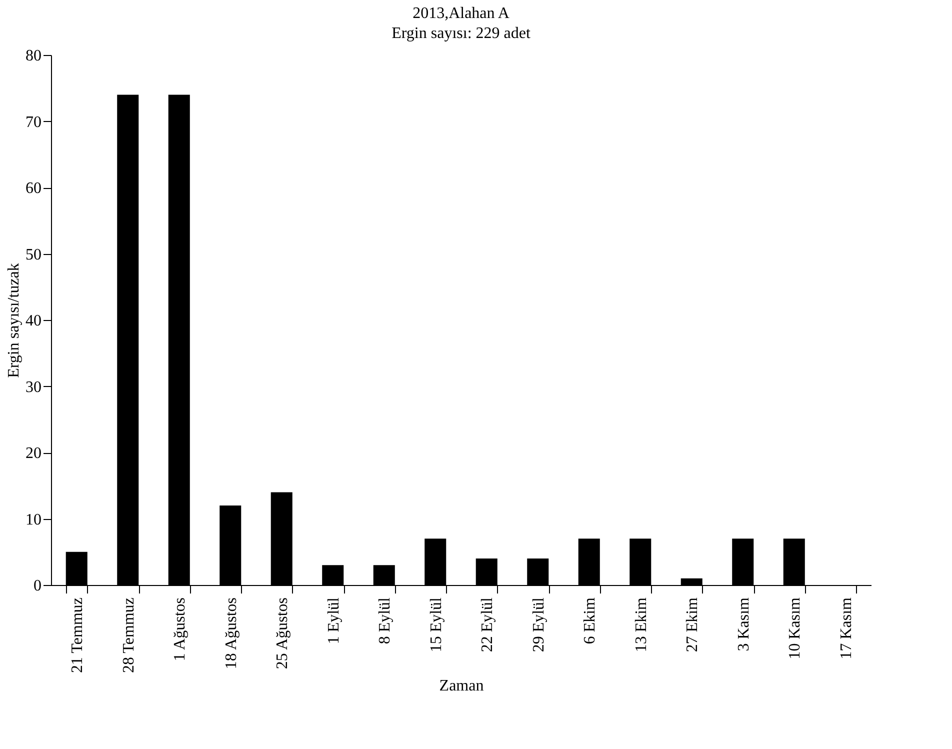  What do you see at coordinates (180, 630) in the screenshot?
I see `x-tick-label: 1 Ağustos` at bounding box center [180, 630].